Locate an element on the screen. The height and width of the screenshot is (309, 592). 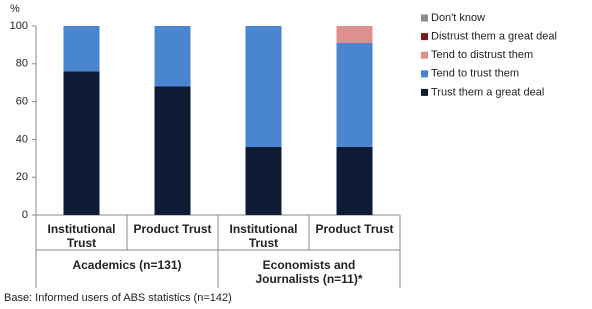
legend-label: Don't know is located at coordinates (458, 18).